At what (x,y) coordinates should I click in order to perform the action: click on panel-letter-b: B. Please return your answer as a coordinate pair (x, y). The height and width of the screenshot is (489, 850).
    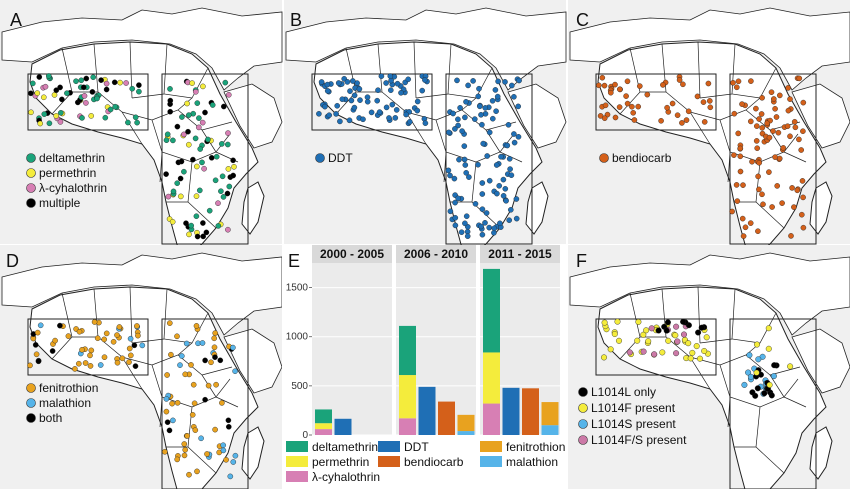
    Looking at the image, I should click on (296, 20).